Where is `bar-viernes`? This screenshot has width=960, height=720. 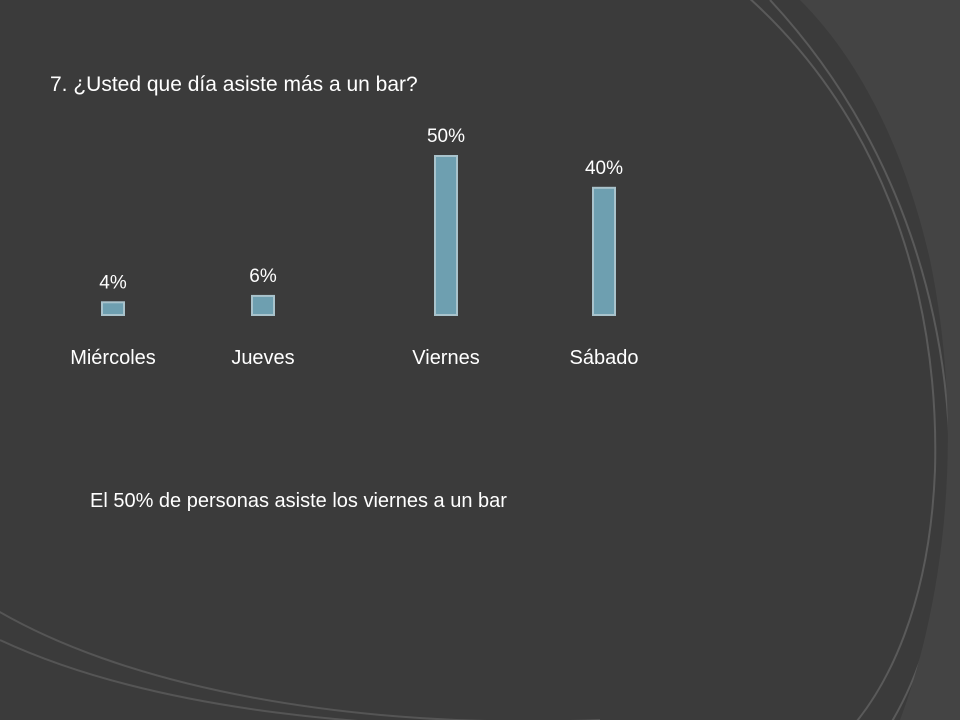
bar-viernes is located at coordinates (446, 235).